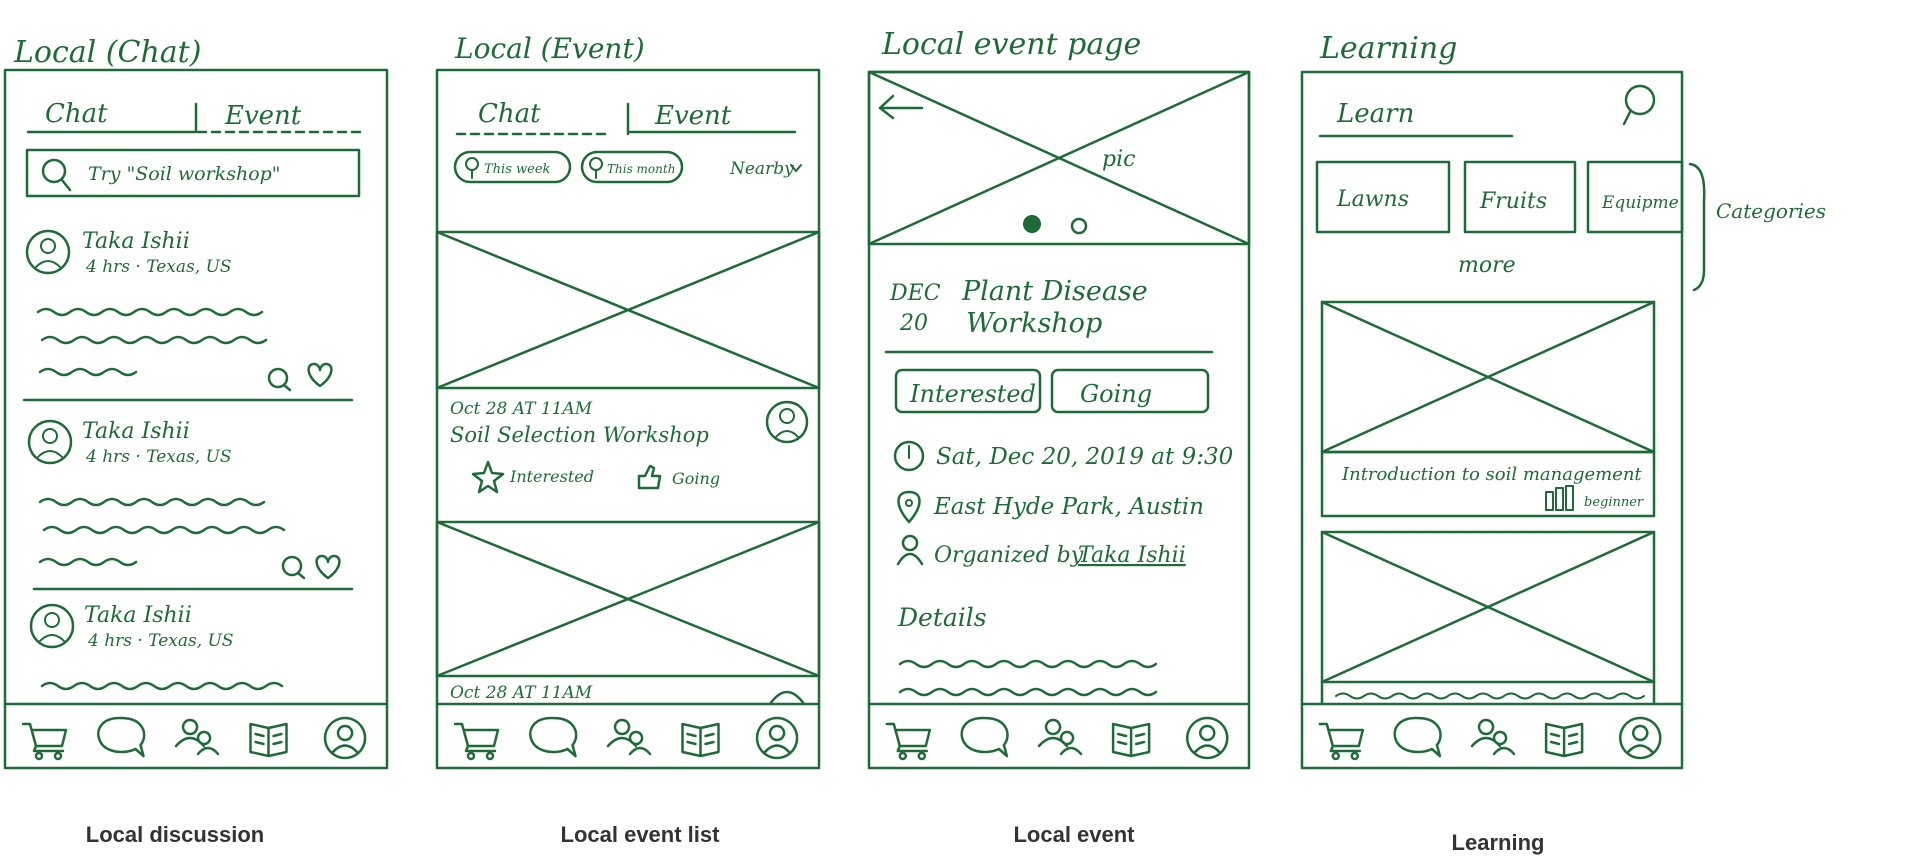 The image size is (1920, 856). I want to click on search-placeholder: Try "Soil workshop", so click(184, 174).